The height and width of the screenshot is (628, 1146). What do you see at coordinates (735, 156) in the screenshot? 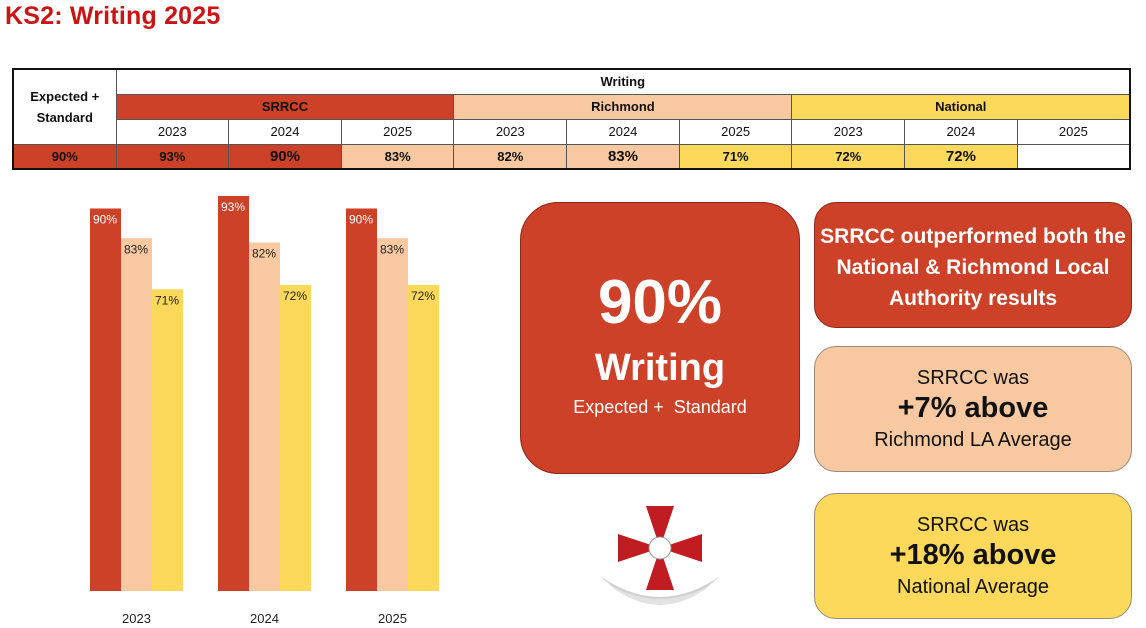
I see `value-cell: 71%` at bounding box center [735, 156].